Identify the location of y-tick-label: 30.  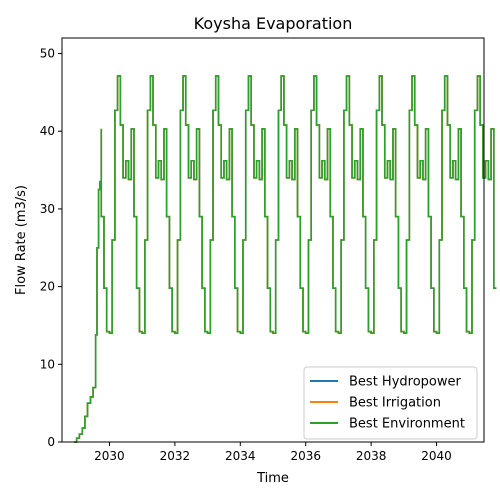
(47, 209).